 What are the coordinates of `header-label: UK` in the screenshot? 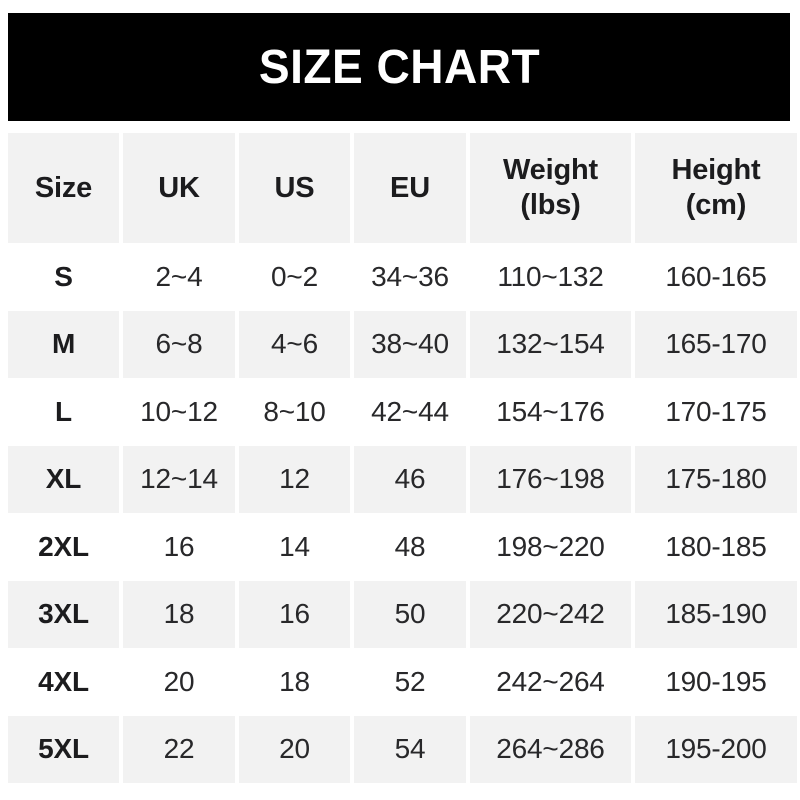 It's located at (179, 187).